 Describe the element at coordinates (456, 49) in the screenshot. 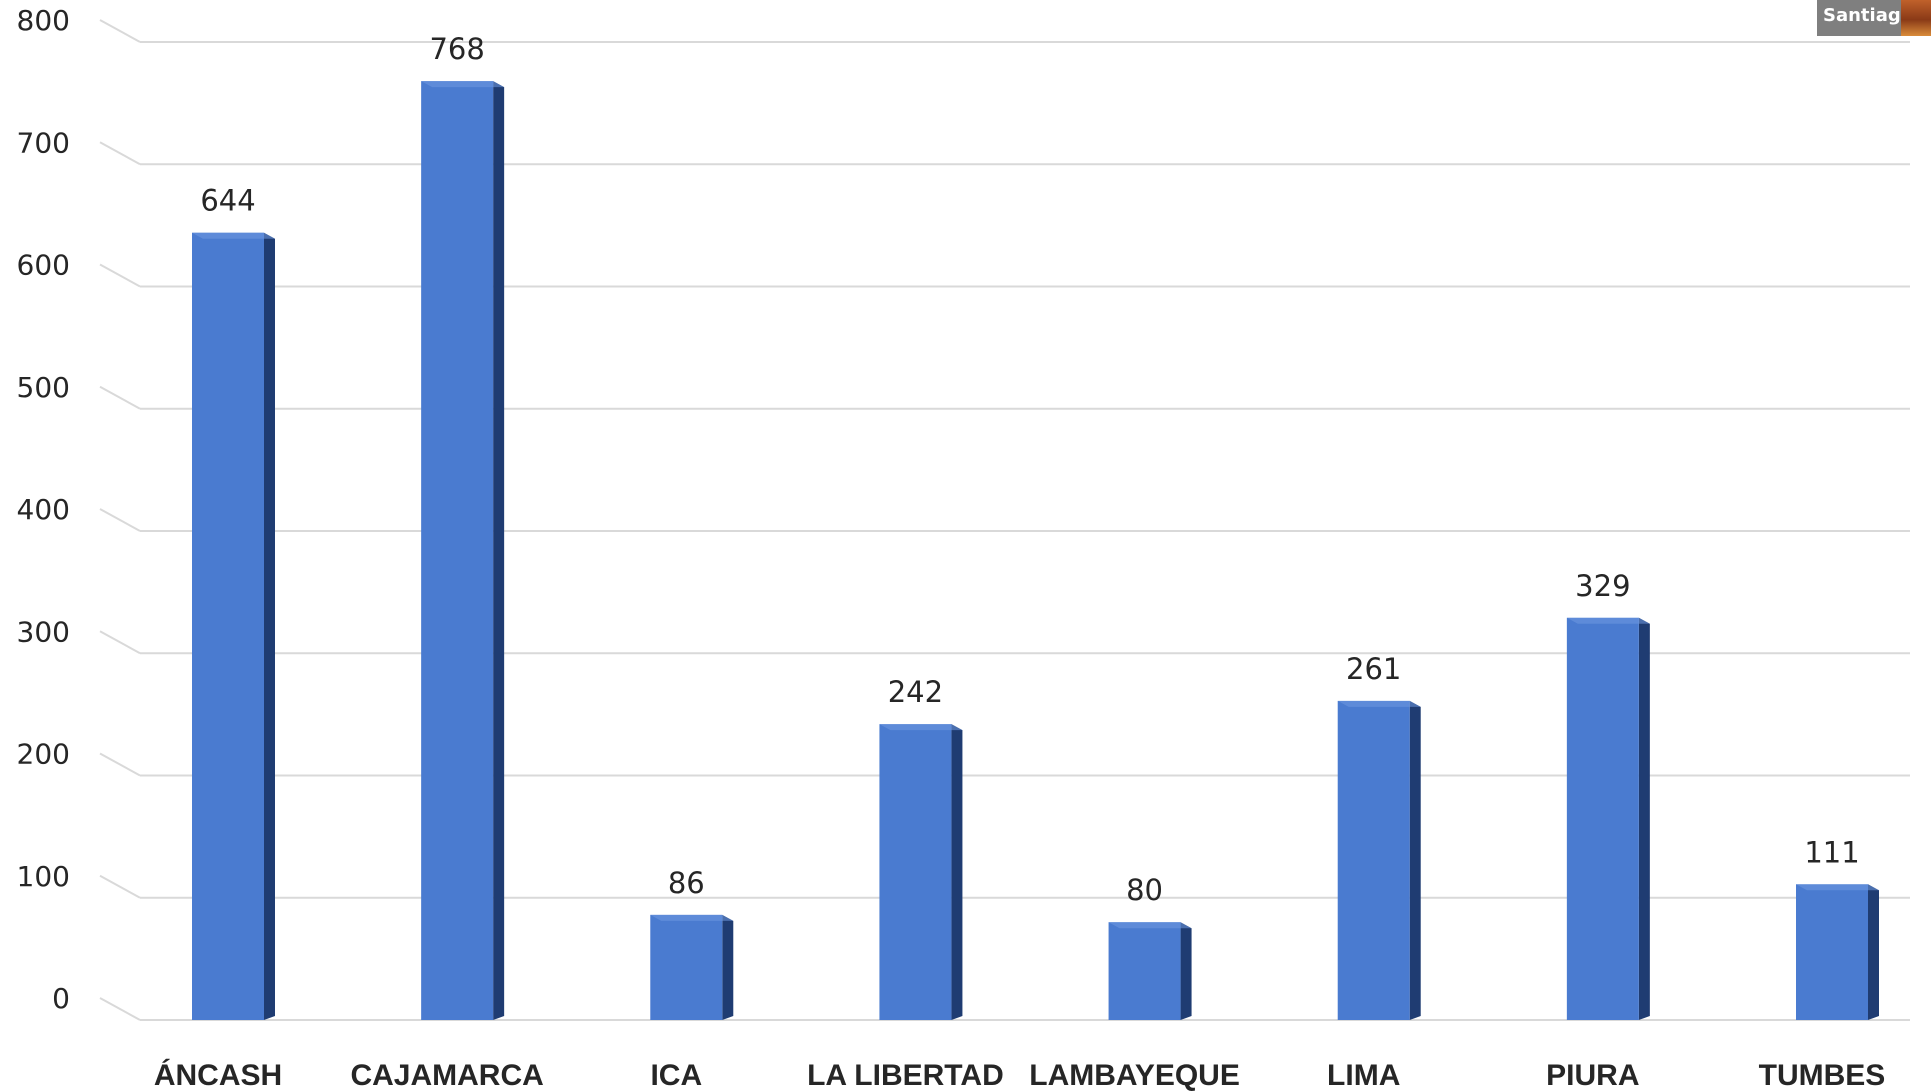

I see `data-label: 768` at that location.